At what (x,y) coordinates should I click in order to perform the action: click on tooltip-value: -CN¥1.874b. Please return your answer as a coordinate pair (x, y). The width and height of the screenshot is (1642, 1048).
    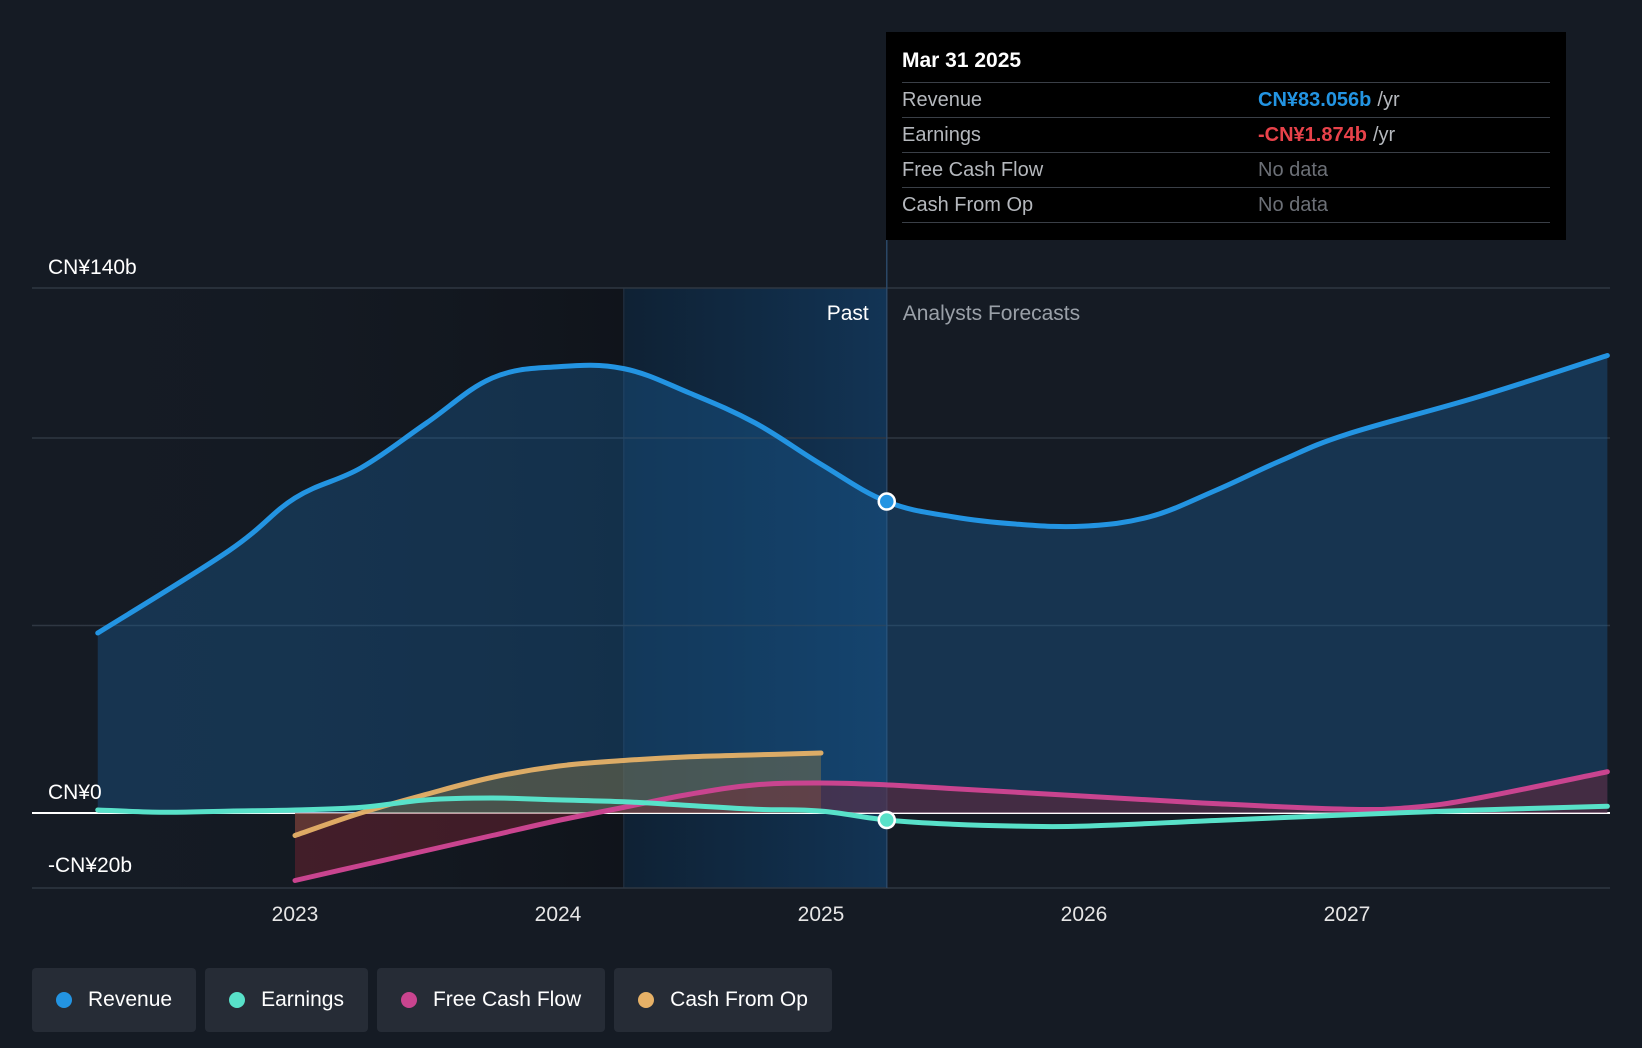
    Looking at the image, I should click on (1312, 134).